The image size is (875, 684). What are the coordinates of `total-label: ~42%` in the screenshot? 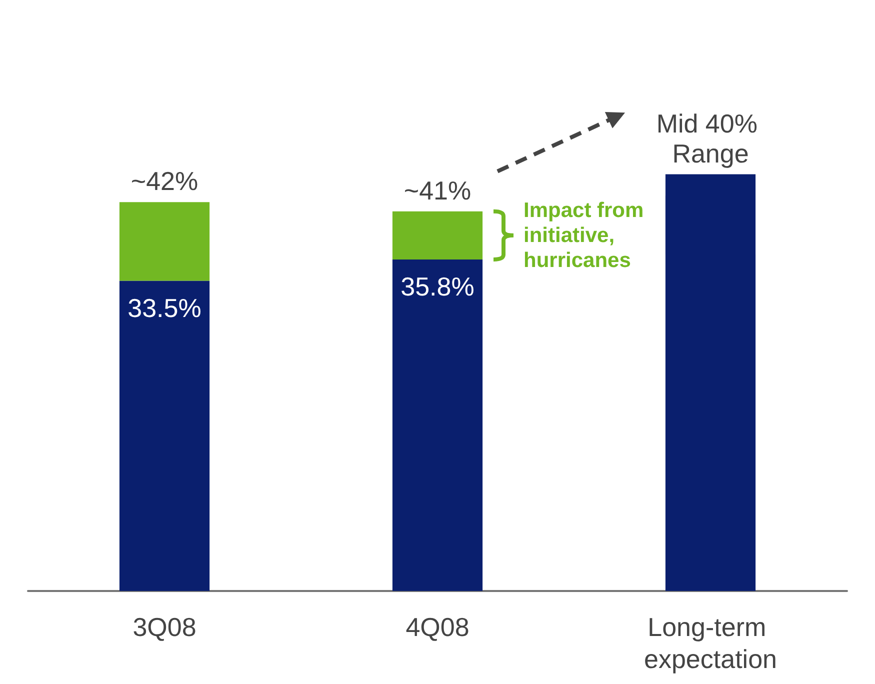 It's located at (164, 181).